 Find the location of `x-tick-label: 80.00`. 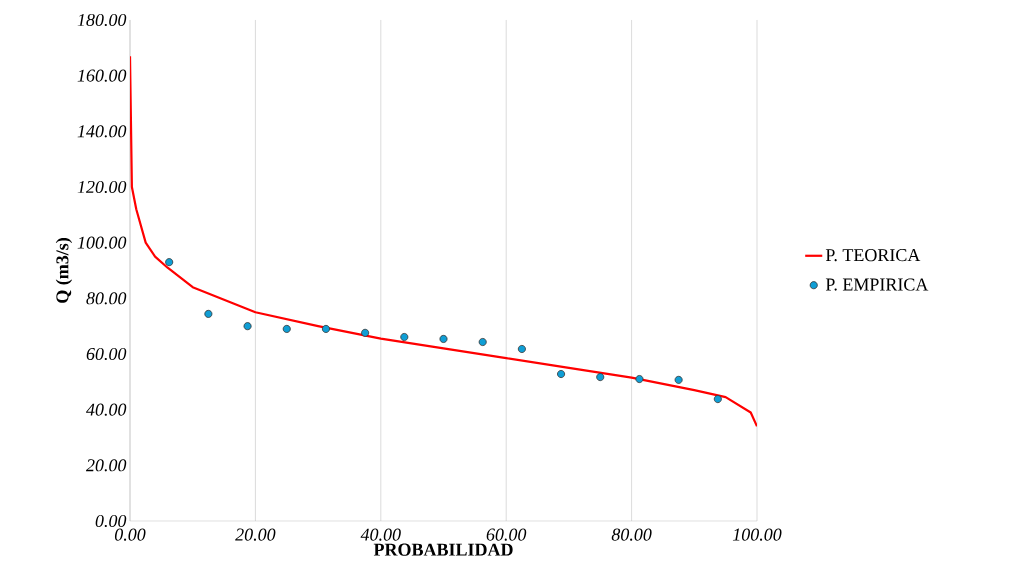

x-tick-label: 80.00 is located at coordinates (631, 534).